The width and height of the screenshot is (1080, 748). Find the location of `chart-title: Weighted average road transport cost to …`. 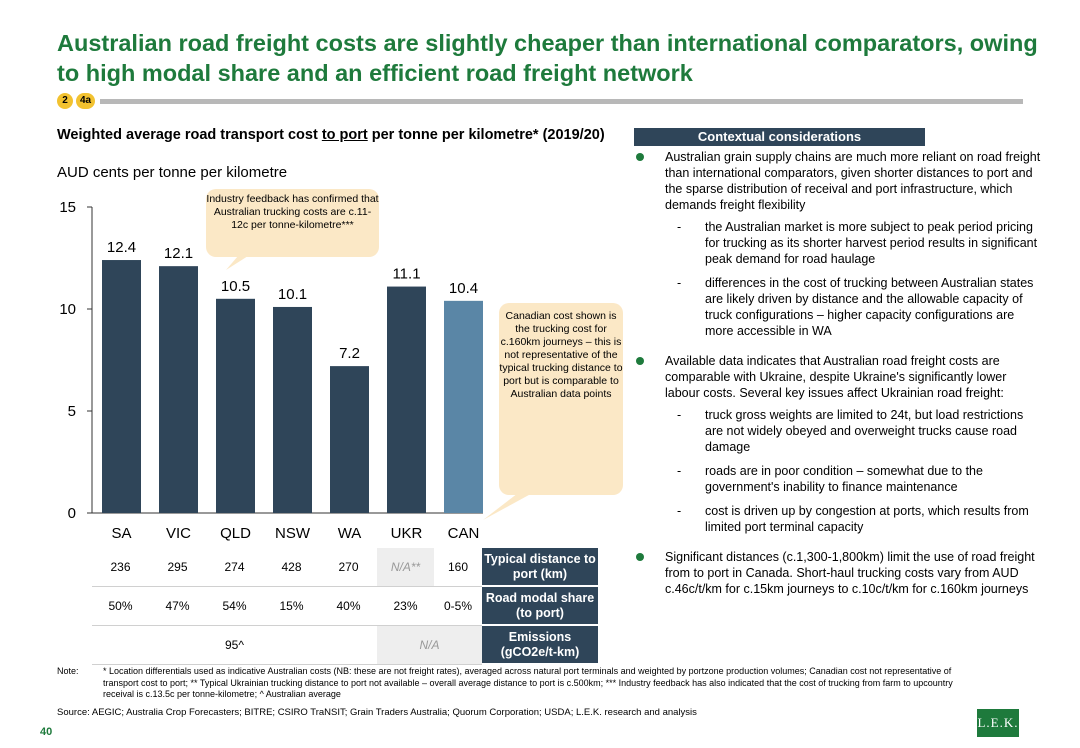

chart-title: Weighted average road transport cost to … is located at coordinates (331, 135).